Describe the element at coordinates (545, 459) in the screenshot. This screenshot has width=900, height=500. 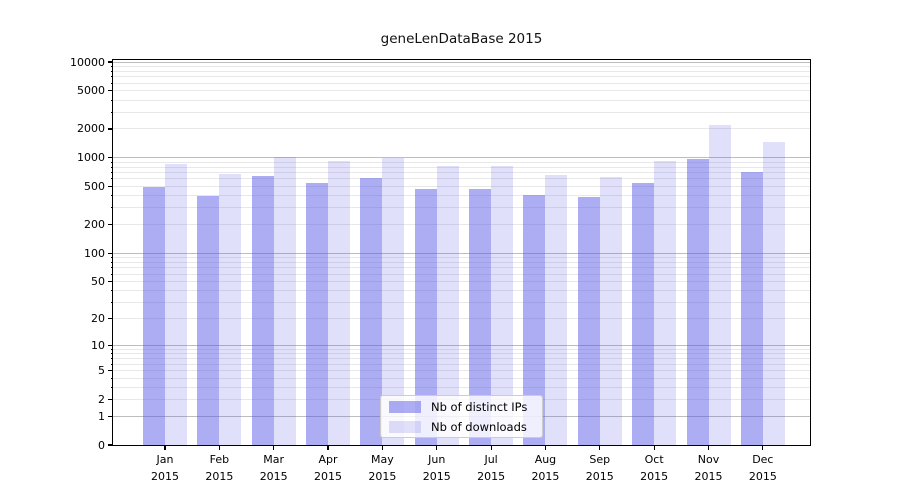
I see `x-tick-month: Aug` at that location.